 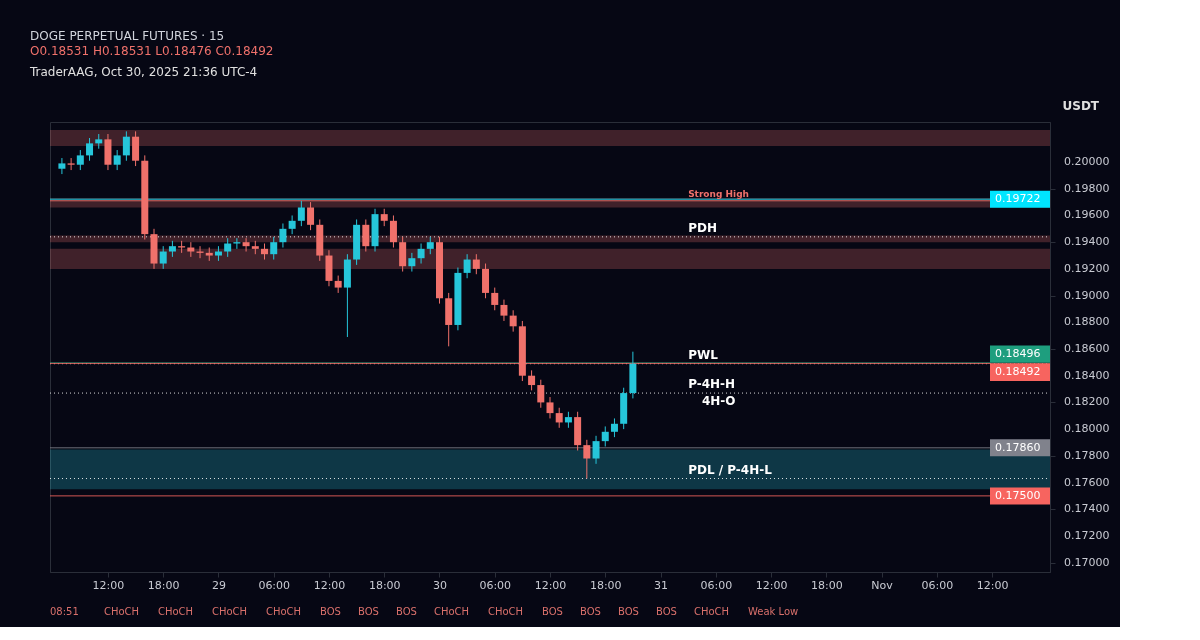 I want to click on x-tick-label: 30, so click(x=439, y=585).